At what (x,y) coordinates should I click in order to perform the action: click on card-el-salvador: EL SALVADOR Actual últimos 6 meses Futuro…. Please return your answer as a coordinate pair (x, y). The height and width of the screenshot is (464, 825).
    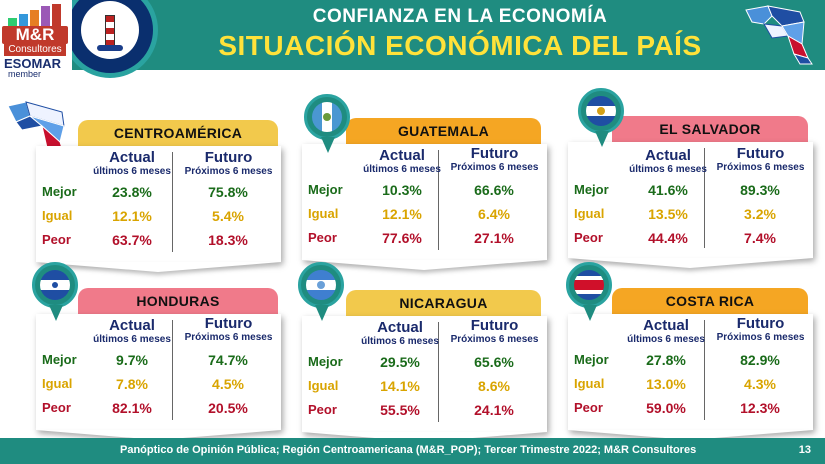
    Looking at the image, I should click on (690, 192).